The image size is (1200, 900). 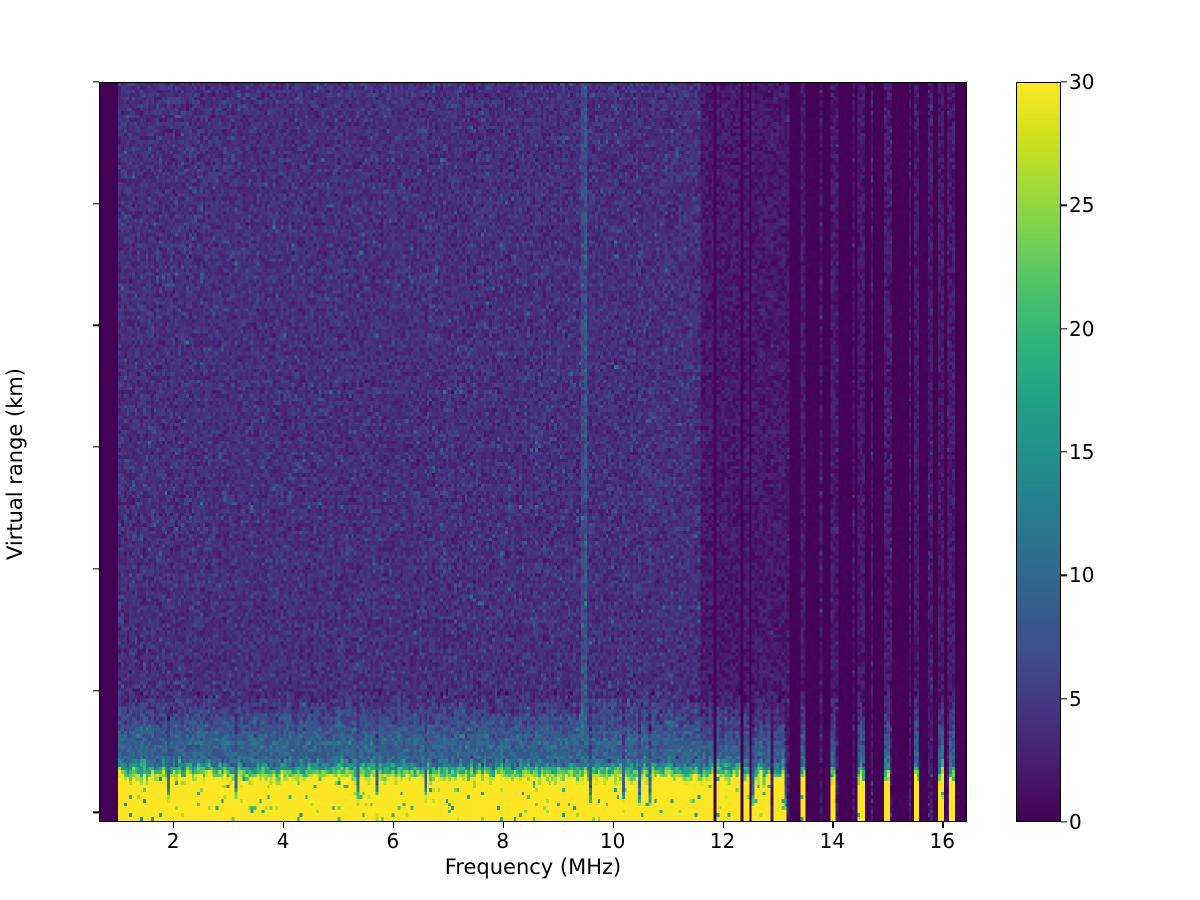 I want to click on colorbar-gradient, so click(x=1038, y=452).